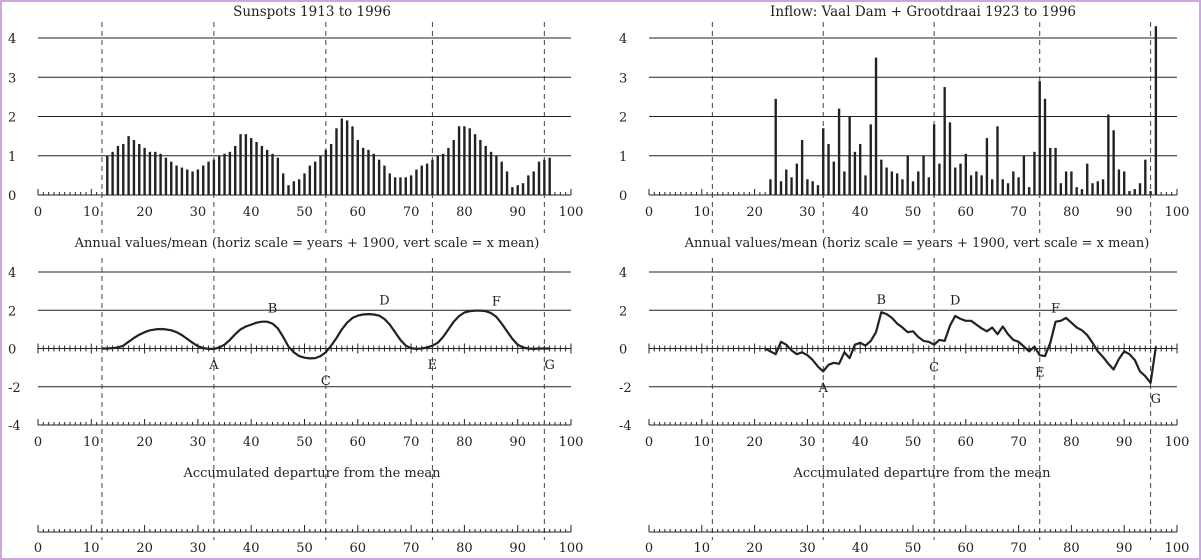 The height and width of the screenshot is (560, 1201). Describe the element at coordinates (1177, 548) in the screenshot. I see `ruler-tick-label: 100` at that location.